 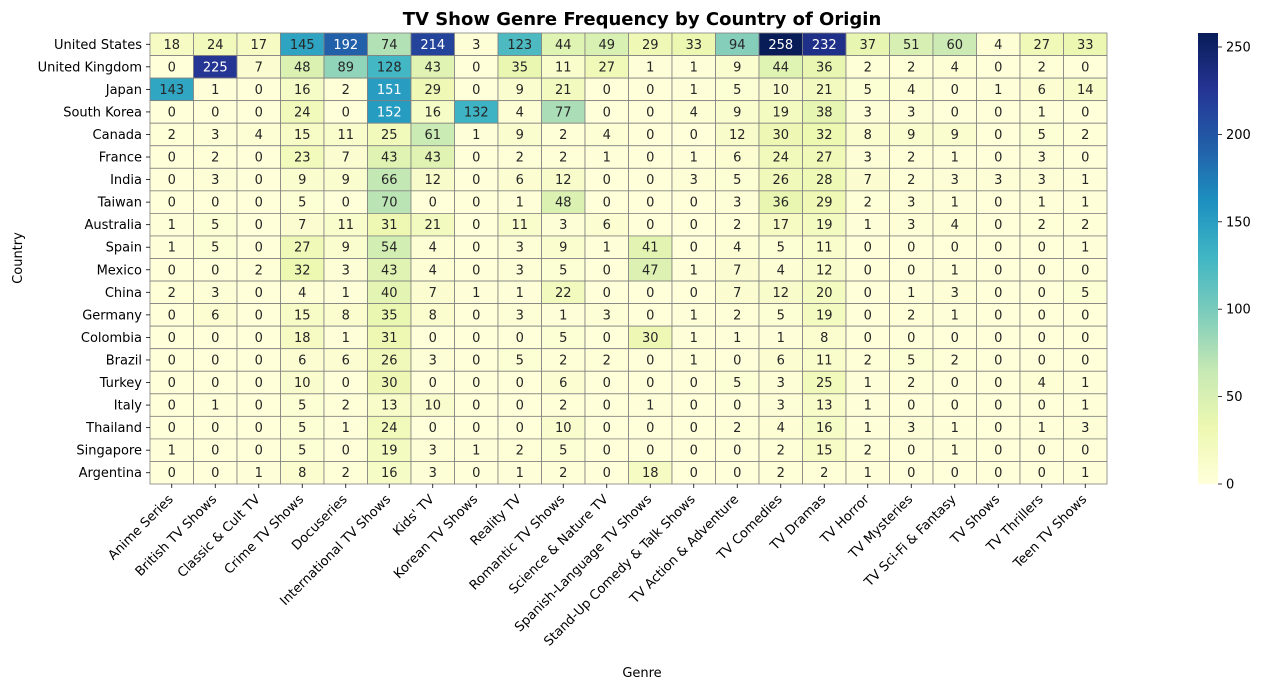 I want to click on cell-value-label: 143, so click(x=171, y=90).